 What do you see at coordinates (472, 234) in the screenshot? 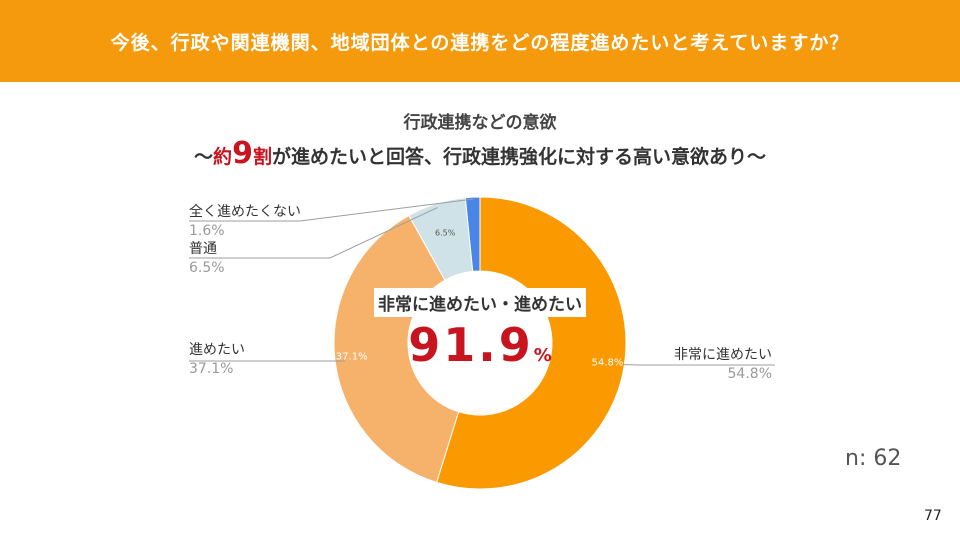
I see `slice-strongly-not-want` at bounding box center [472, 234].